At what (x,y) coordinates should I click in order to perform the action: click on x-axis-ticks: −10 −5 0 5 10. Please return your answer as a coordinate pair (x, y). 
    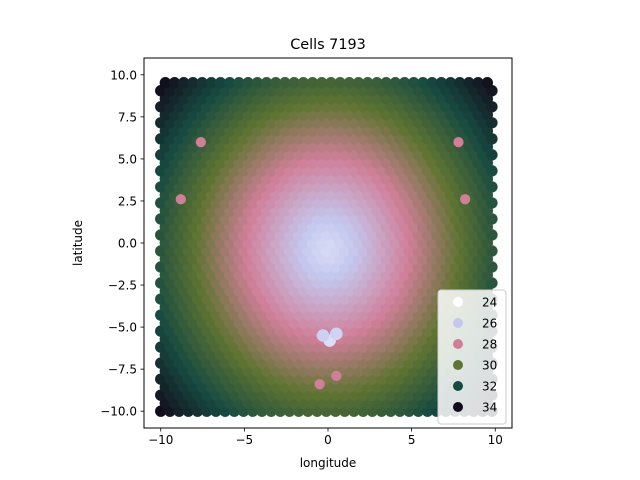
    Looking at the image, I should click on (325, 437).